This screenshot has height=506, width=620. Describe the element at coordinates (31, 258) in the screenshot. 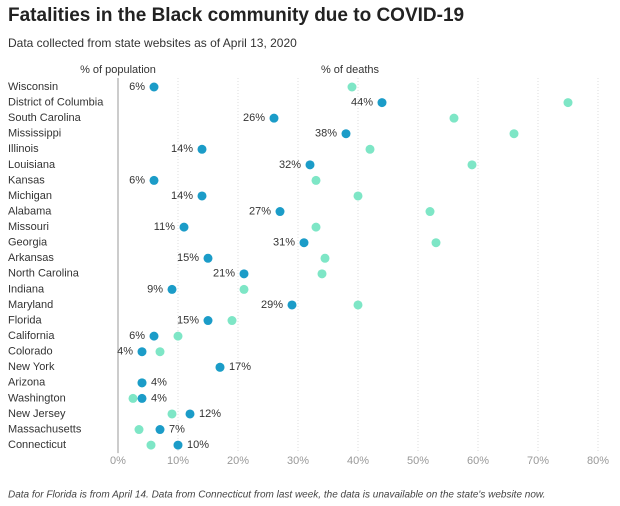

I see `category-label: Arkansas` at that location.